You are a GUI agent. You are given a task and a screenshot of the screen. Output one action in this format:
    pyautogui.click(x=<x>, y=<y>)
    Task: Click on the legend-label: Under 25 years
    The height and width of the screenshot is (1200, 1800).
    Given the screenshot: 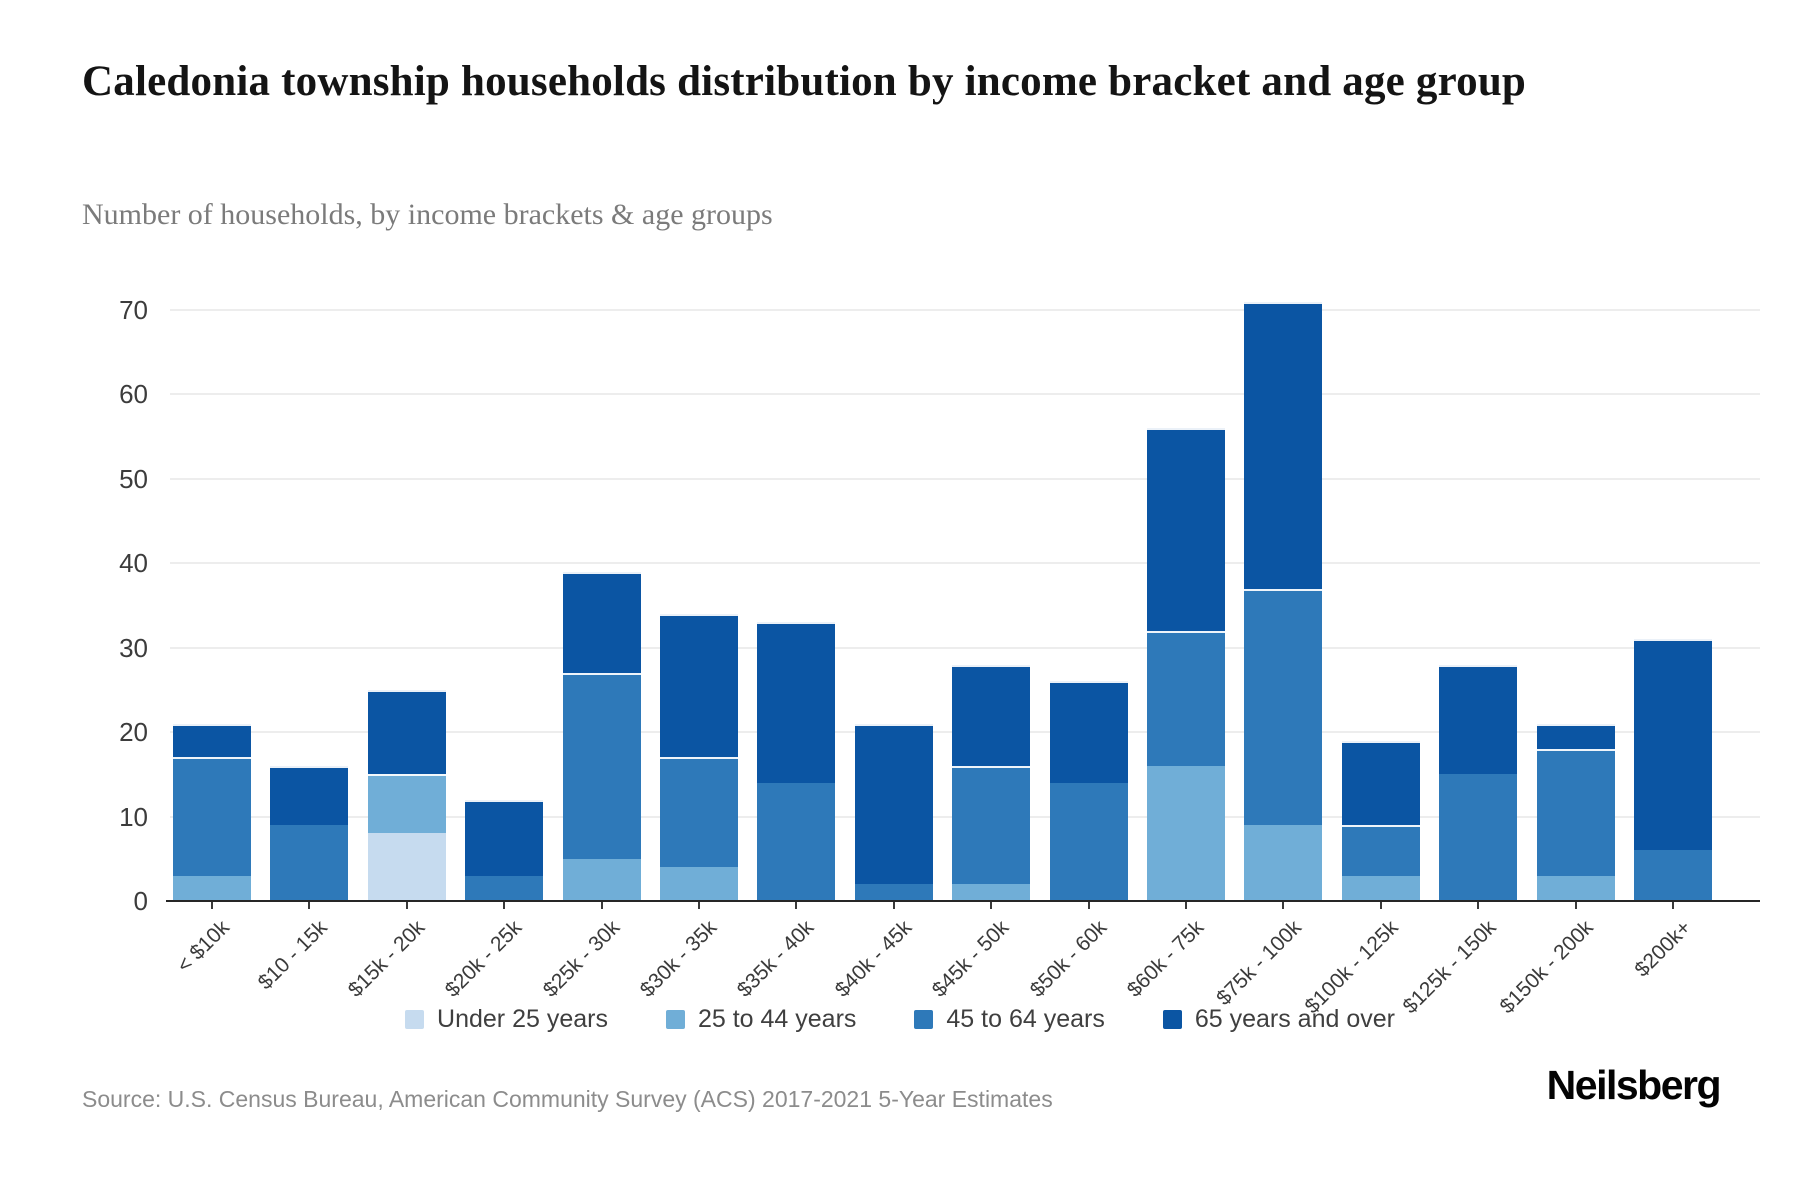 What is the action you would take?
    pyautogui.click(x=522, y=1019)
    